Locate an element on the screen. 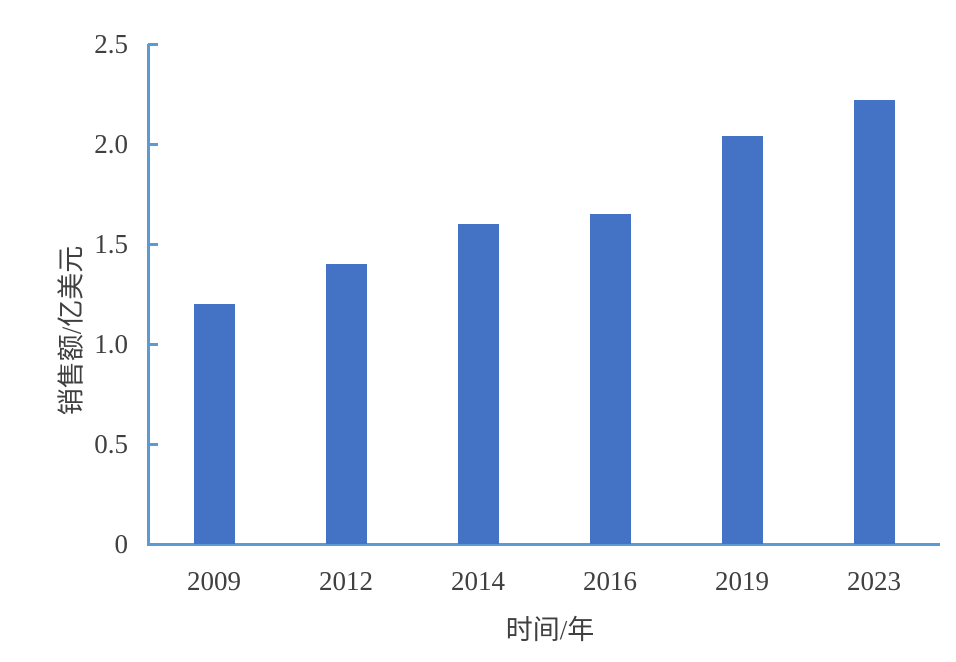 Image resolution: width=956 pixels, height=662 pixels. bar-2016 is located at coordinates (610, 379).